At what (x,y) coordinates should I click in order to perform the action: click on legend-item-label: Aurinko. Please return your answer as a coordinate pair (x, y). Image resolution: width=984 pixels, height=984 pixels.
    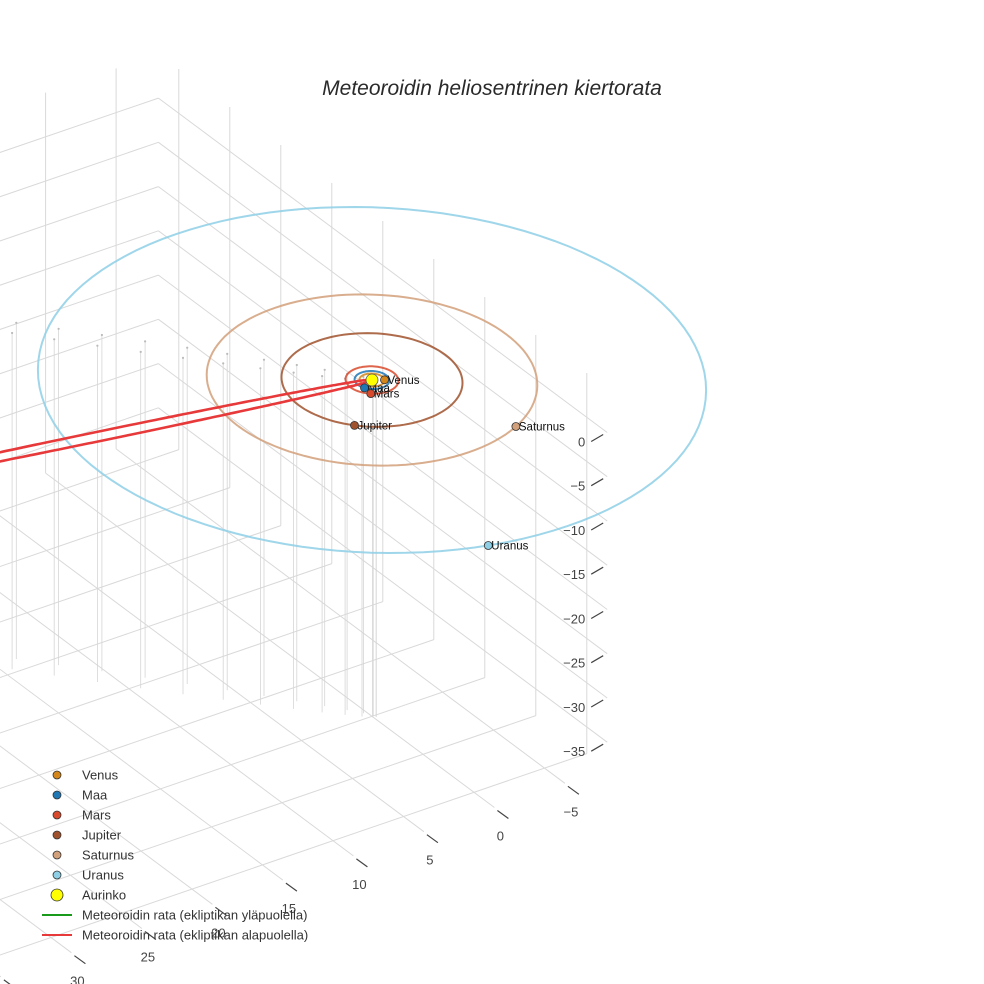
    Looking at the image, I should click on (104, 895).